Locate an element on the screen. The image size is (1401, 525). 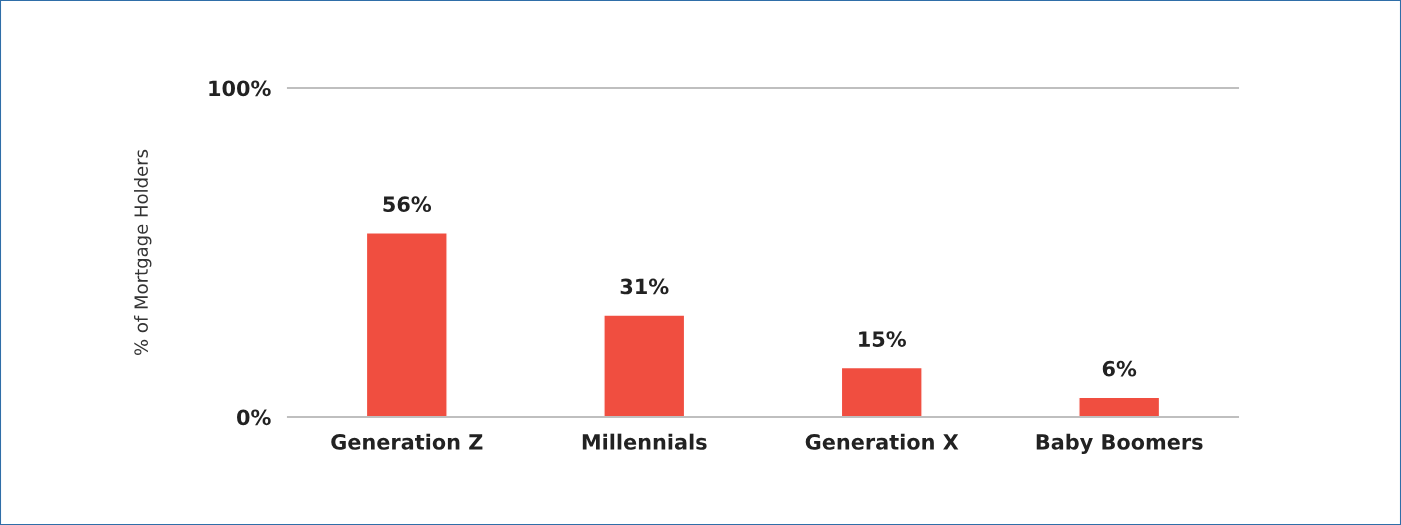
x-tick-label: Millennials is located at coordinates (644, 441).